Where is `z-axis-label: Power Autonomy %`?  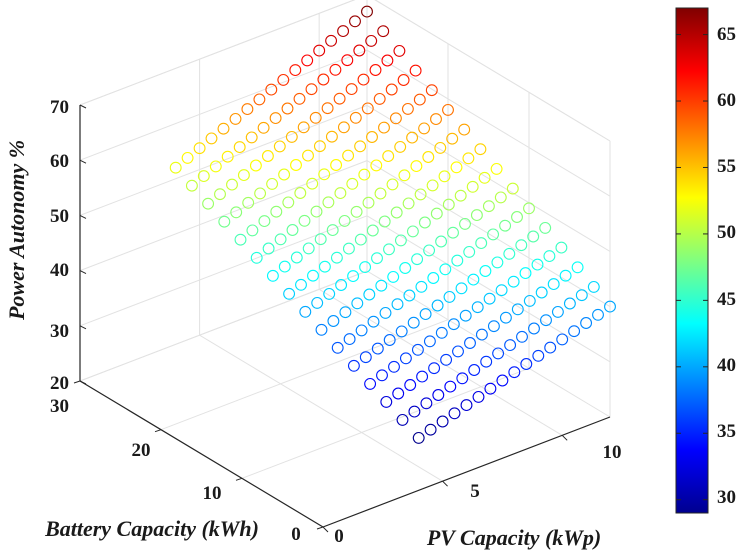 z-axis-label: Power Autonomy % is located at coordinates (16, 230).